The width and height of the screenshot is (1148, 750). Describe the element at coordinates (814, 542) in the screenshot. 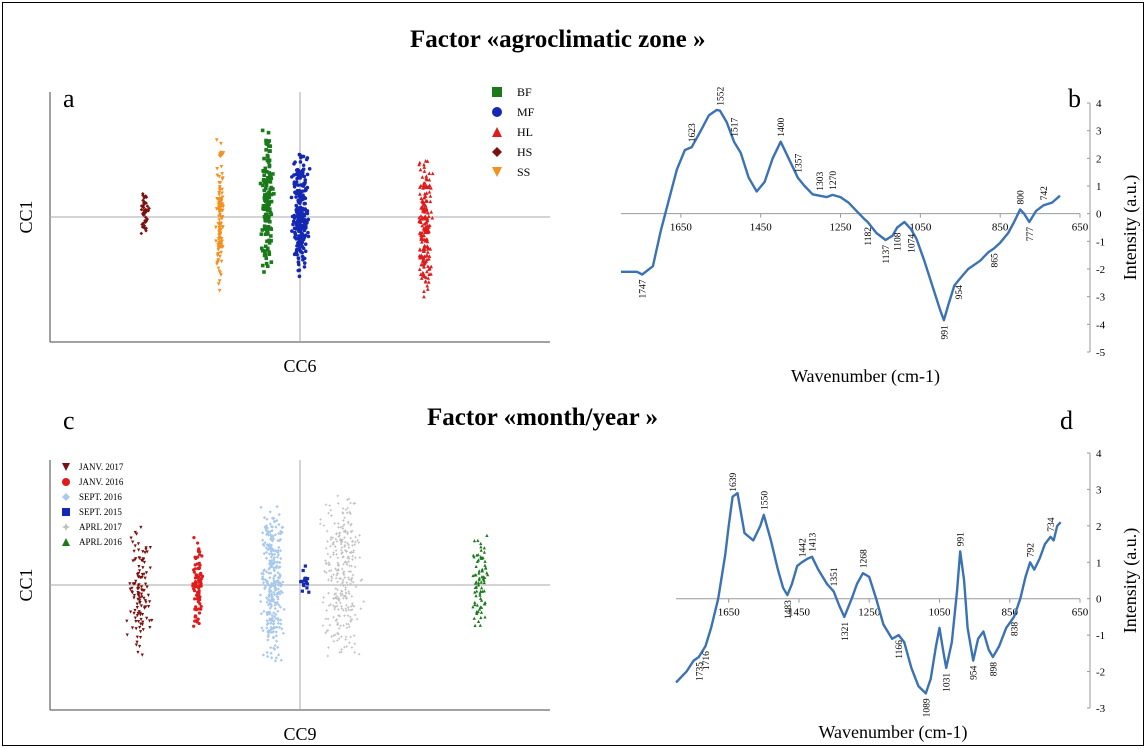

I see `peak-label: 1413` at that location.